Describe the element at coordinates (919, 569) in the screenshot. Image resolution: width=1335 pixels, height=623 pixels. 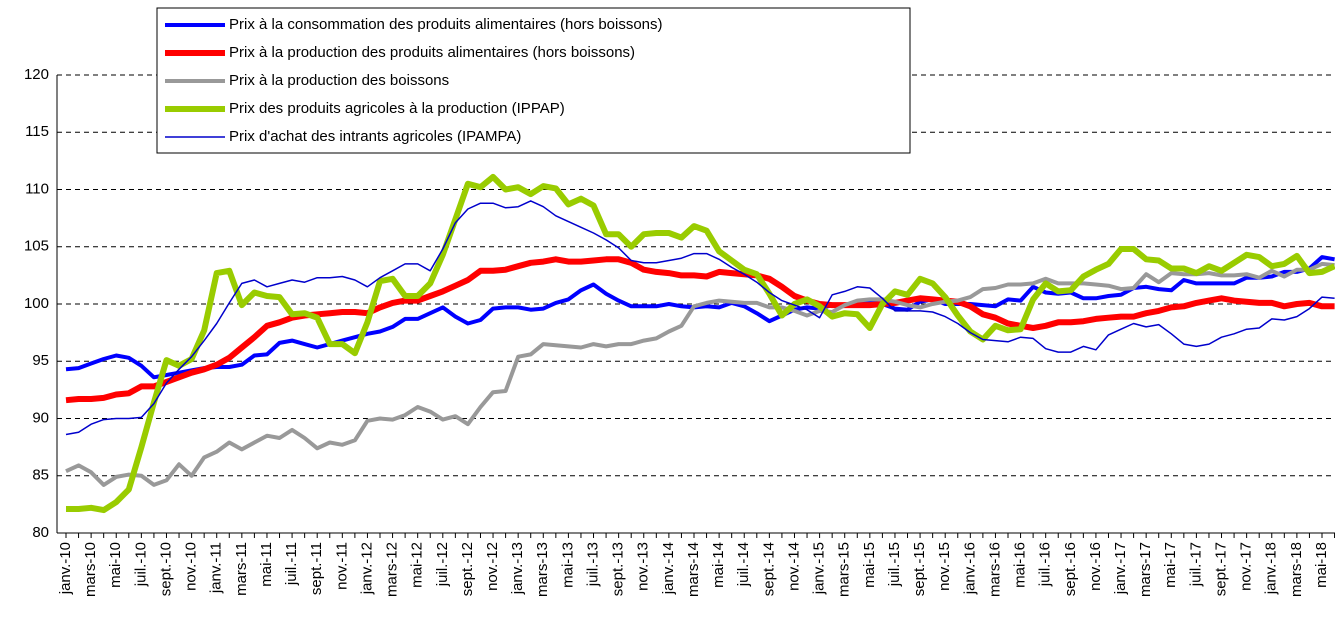
I see `x-tick-label: sept.-15` at that location.